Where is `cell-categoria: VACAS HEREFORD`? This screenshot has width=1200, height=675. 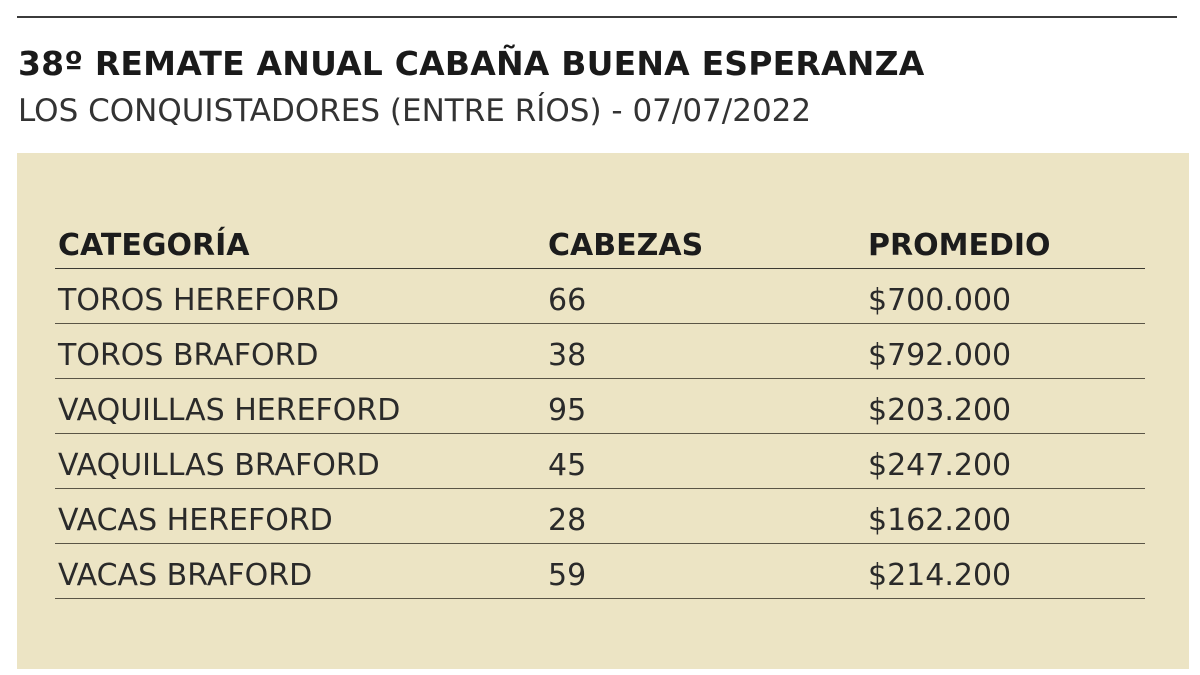 cell-categoria: VACAS HEREFORD is located at coordinates (195, 520).